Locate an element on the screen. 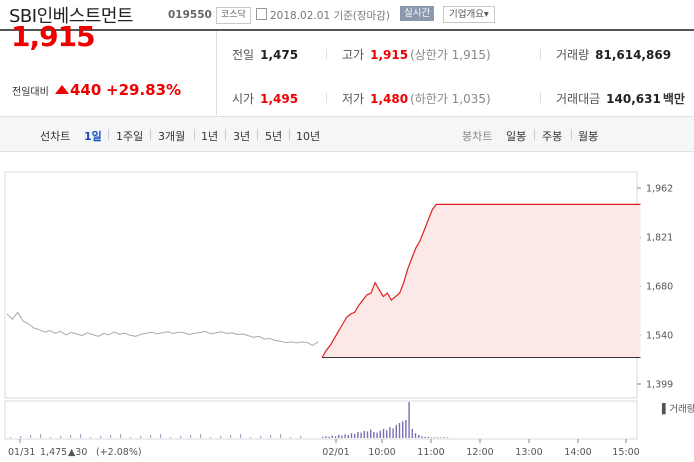 Image resolution: width=694 pixels, height=462 pixels. market-badge: 코스닥 is located at coordinates (233, 15).